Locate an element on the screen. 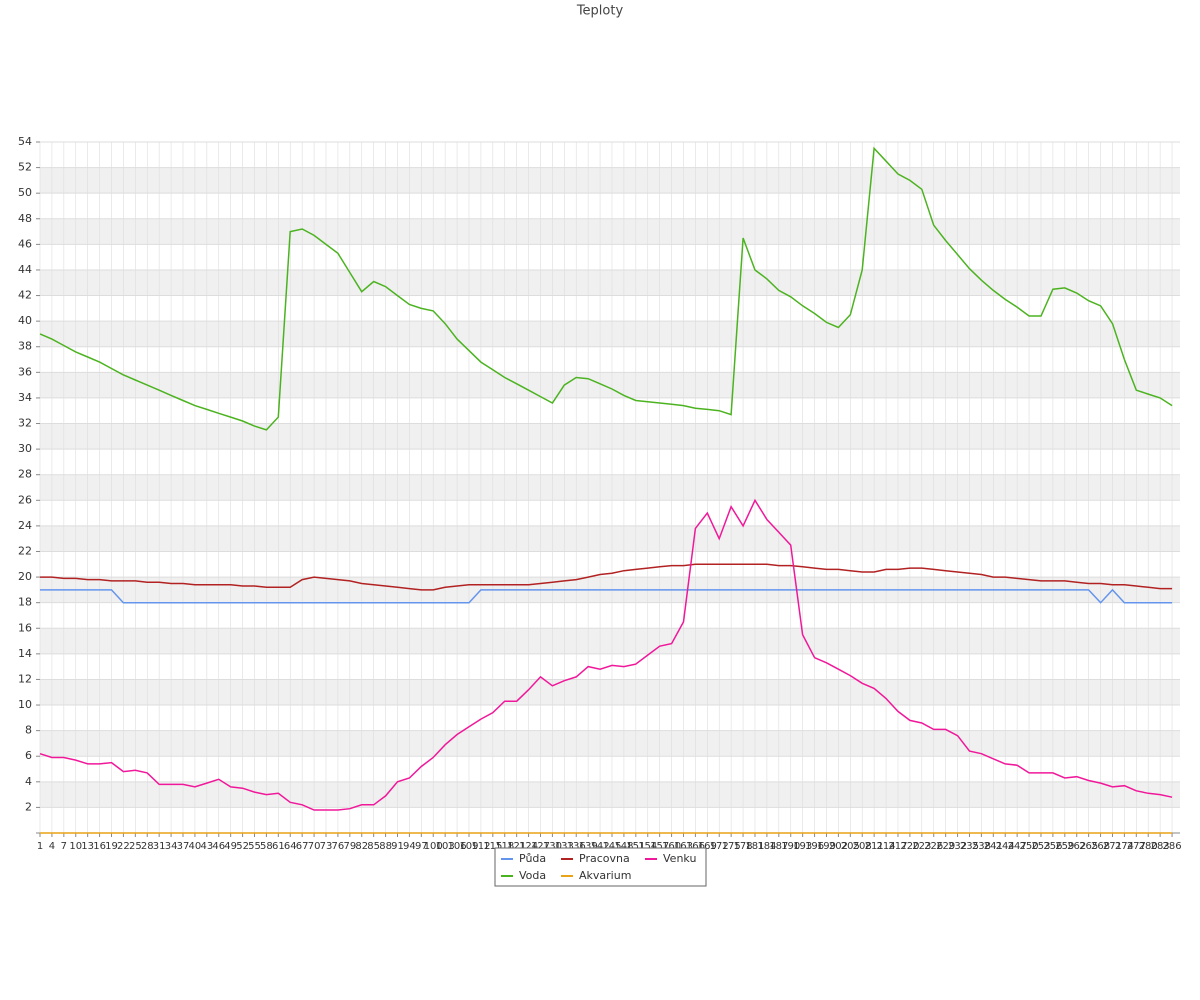  y-tick-label: 30 is located at coordinates (25, 448).